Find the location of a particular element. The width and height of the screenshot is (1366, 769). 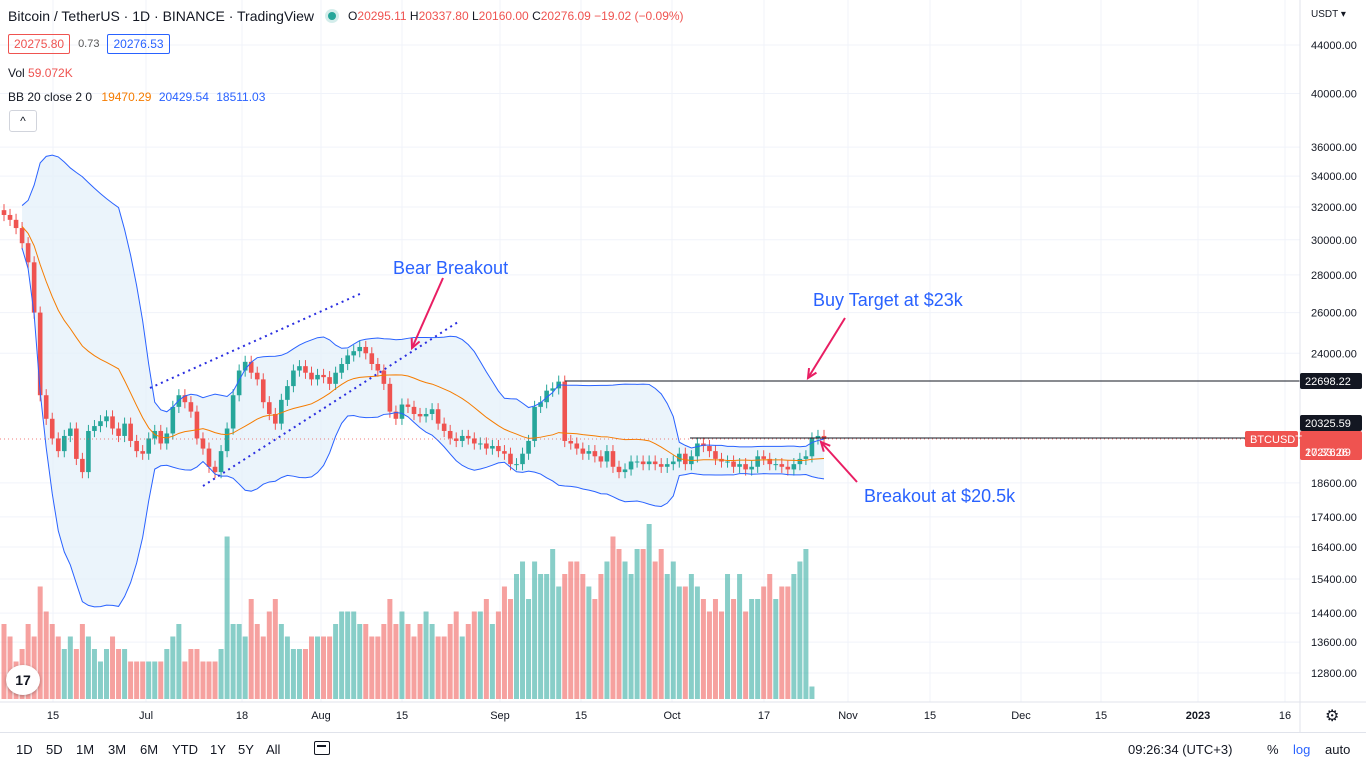

timeframe-5y: 5Y is located at coordinates (246, 749).